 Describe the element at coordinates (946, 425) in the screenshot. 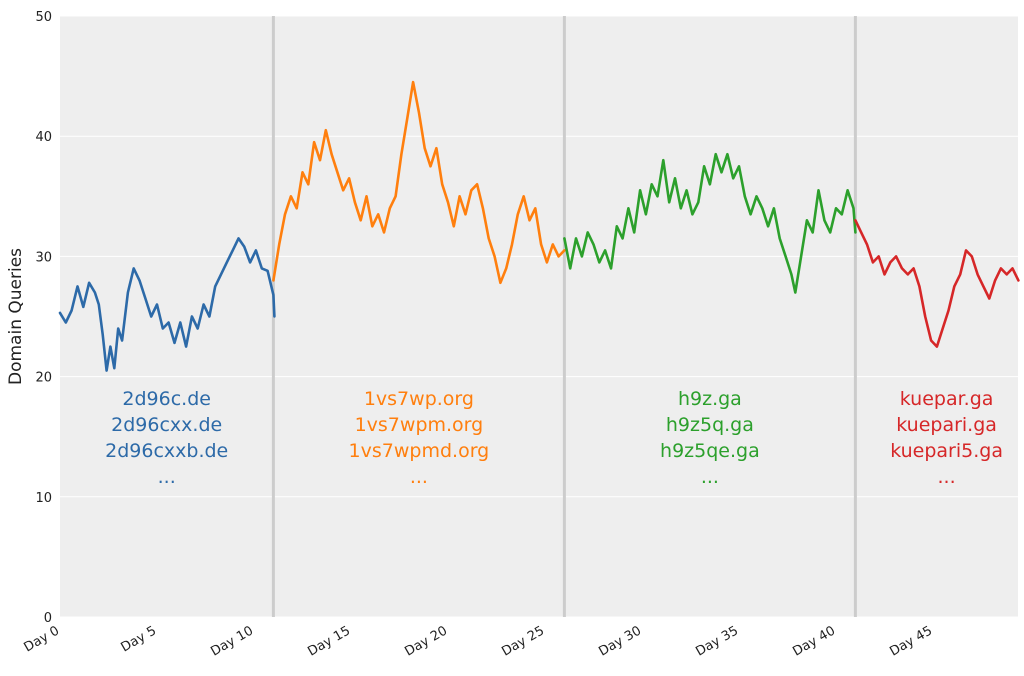

I see `domain-label: kuepari.ga` at that location.